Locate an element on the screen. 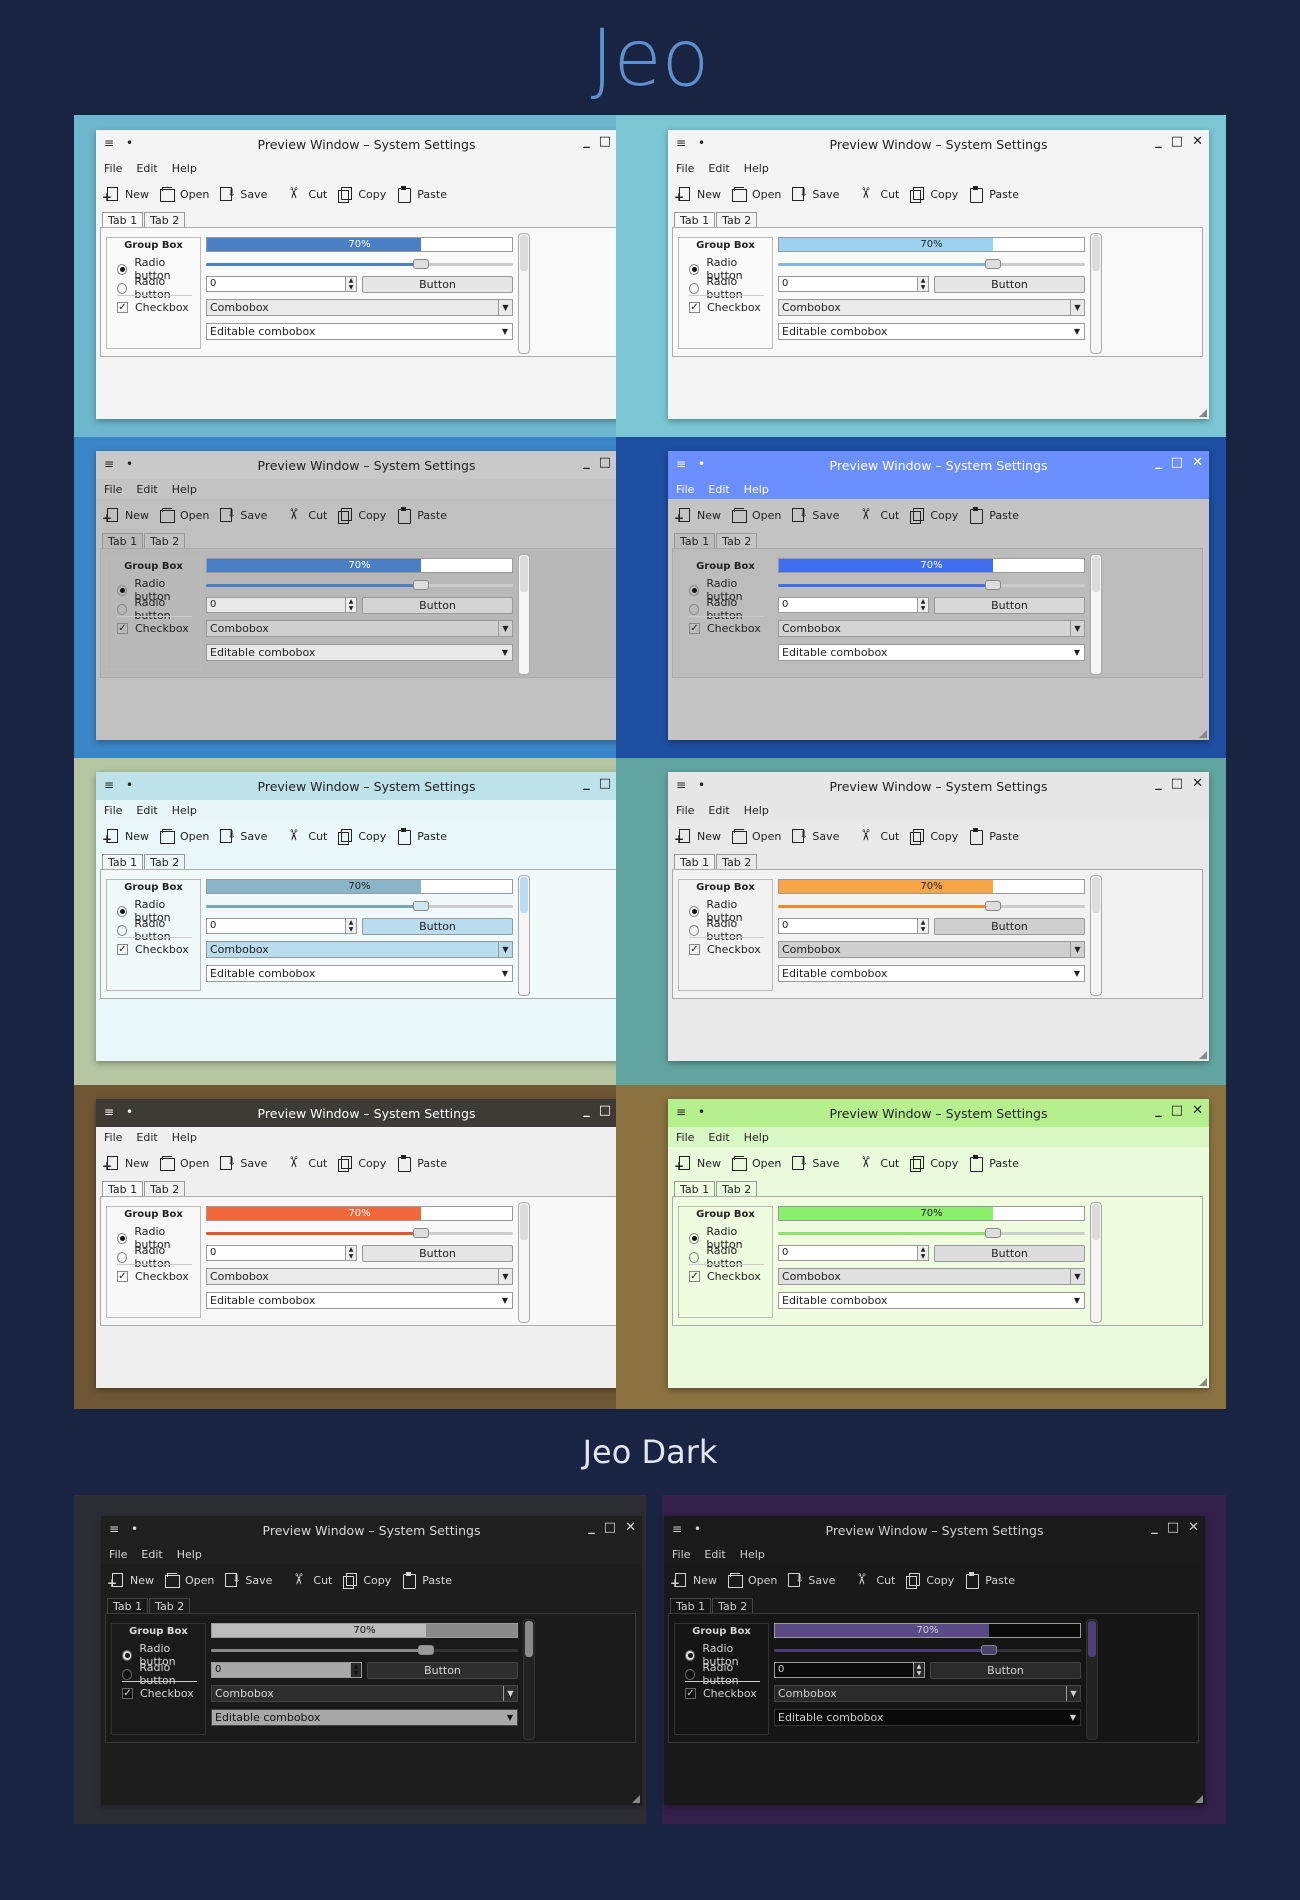 This screenshot has width=1300, height=1900. maximize-icon: □ is located at coordinates (605, 462).